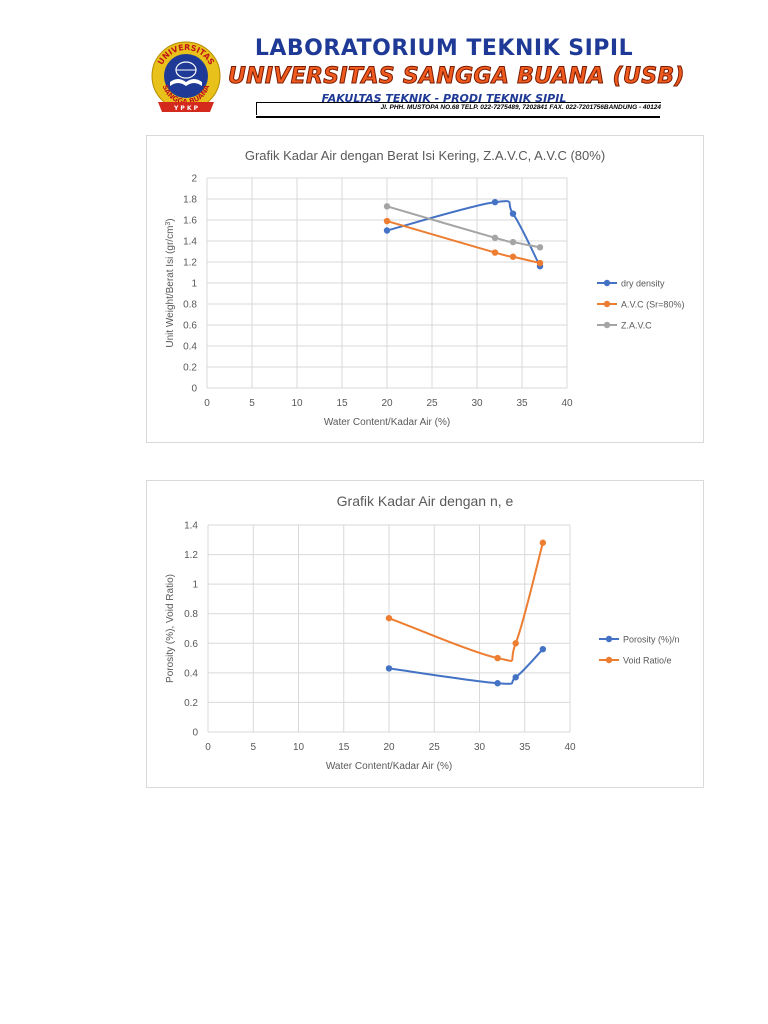 Image resolution: width=768 pixels, height=1024 pixels. Describe the element at coordinates (458, 117) in the screenshot. I see `header-rule` at that location.